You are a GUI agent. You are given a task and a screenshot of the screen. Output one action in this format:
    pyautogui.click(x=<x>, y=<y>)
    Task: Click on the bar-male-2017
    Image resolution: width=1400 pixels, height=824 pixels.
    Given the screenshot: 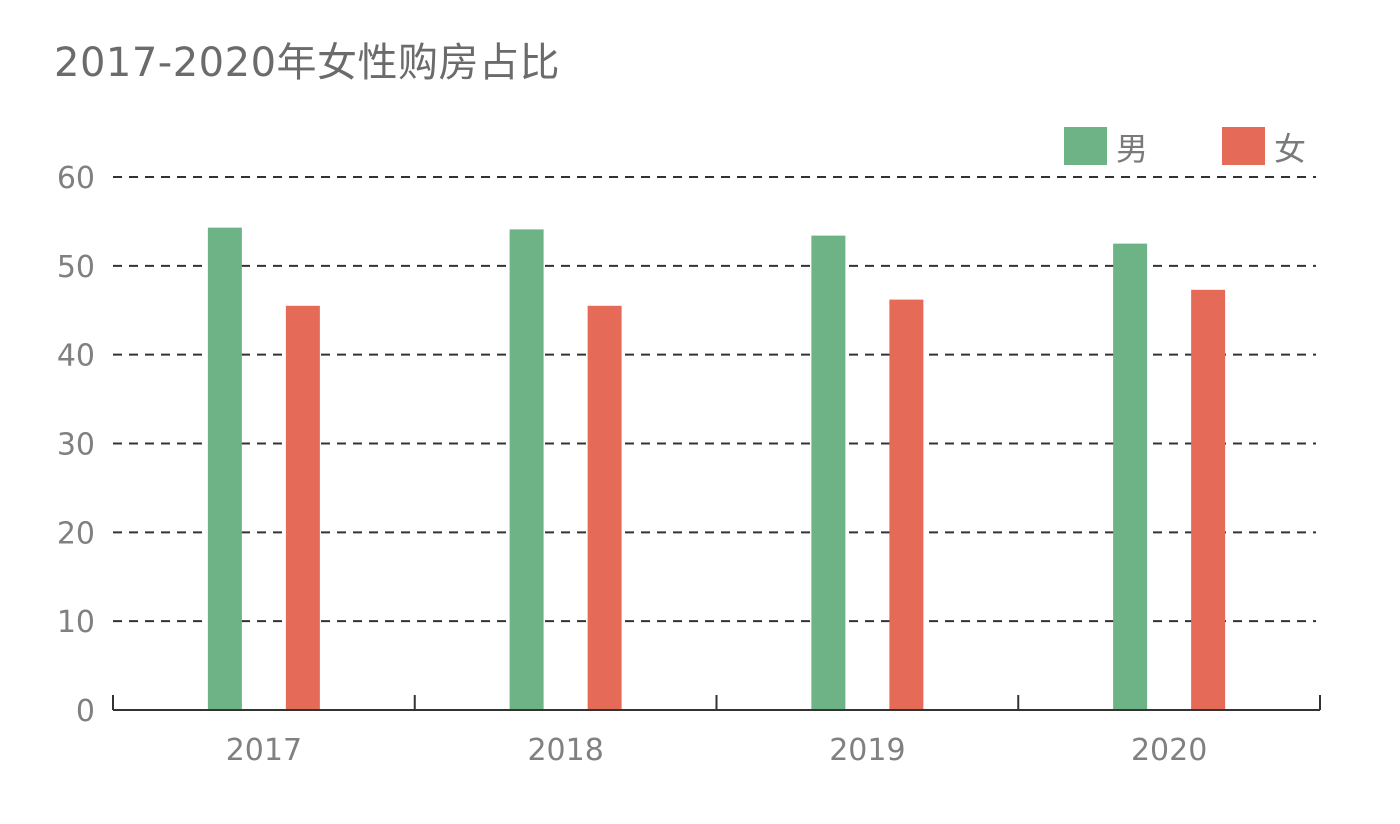 What is the action you would take?
    pyautogui.click(x=224, y=468)
    